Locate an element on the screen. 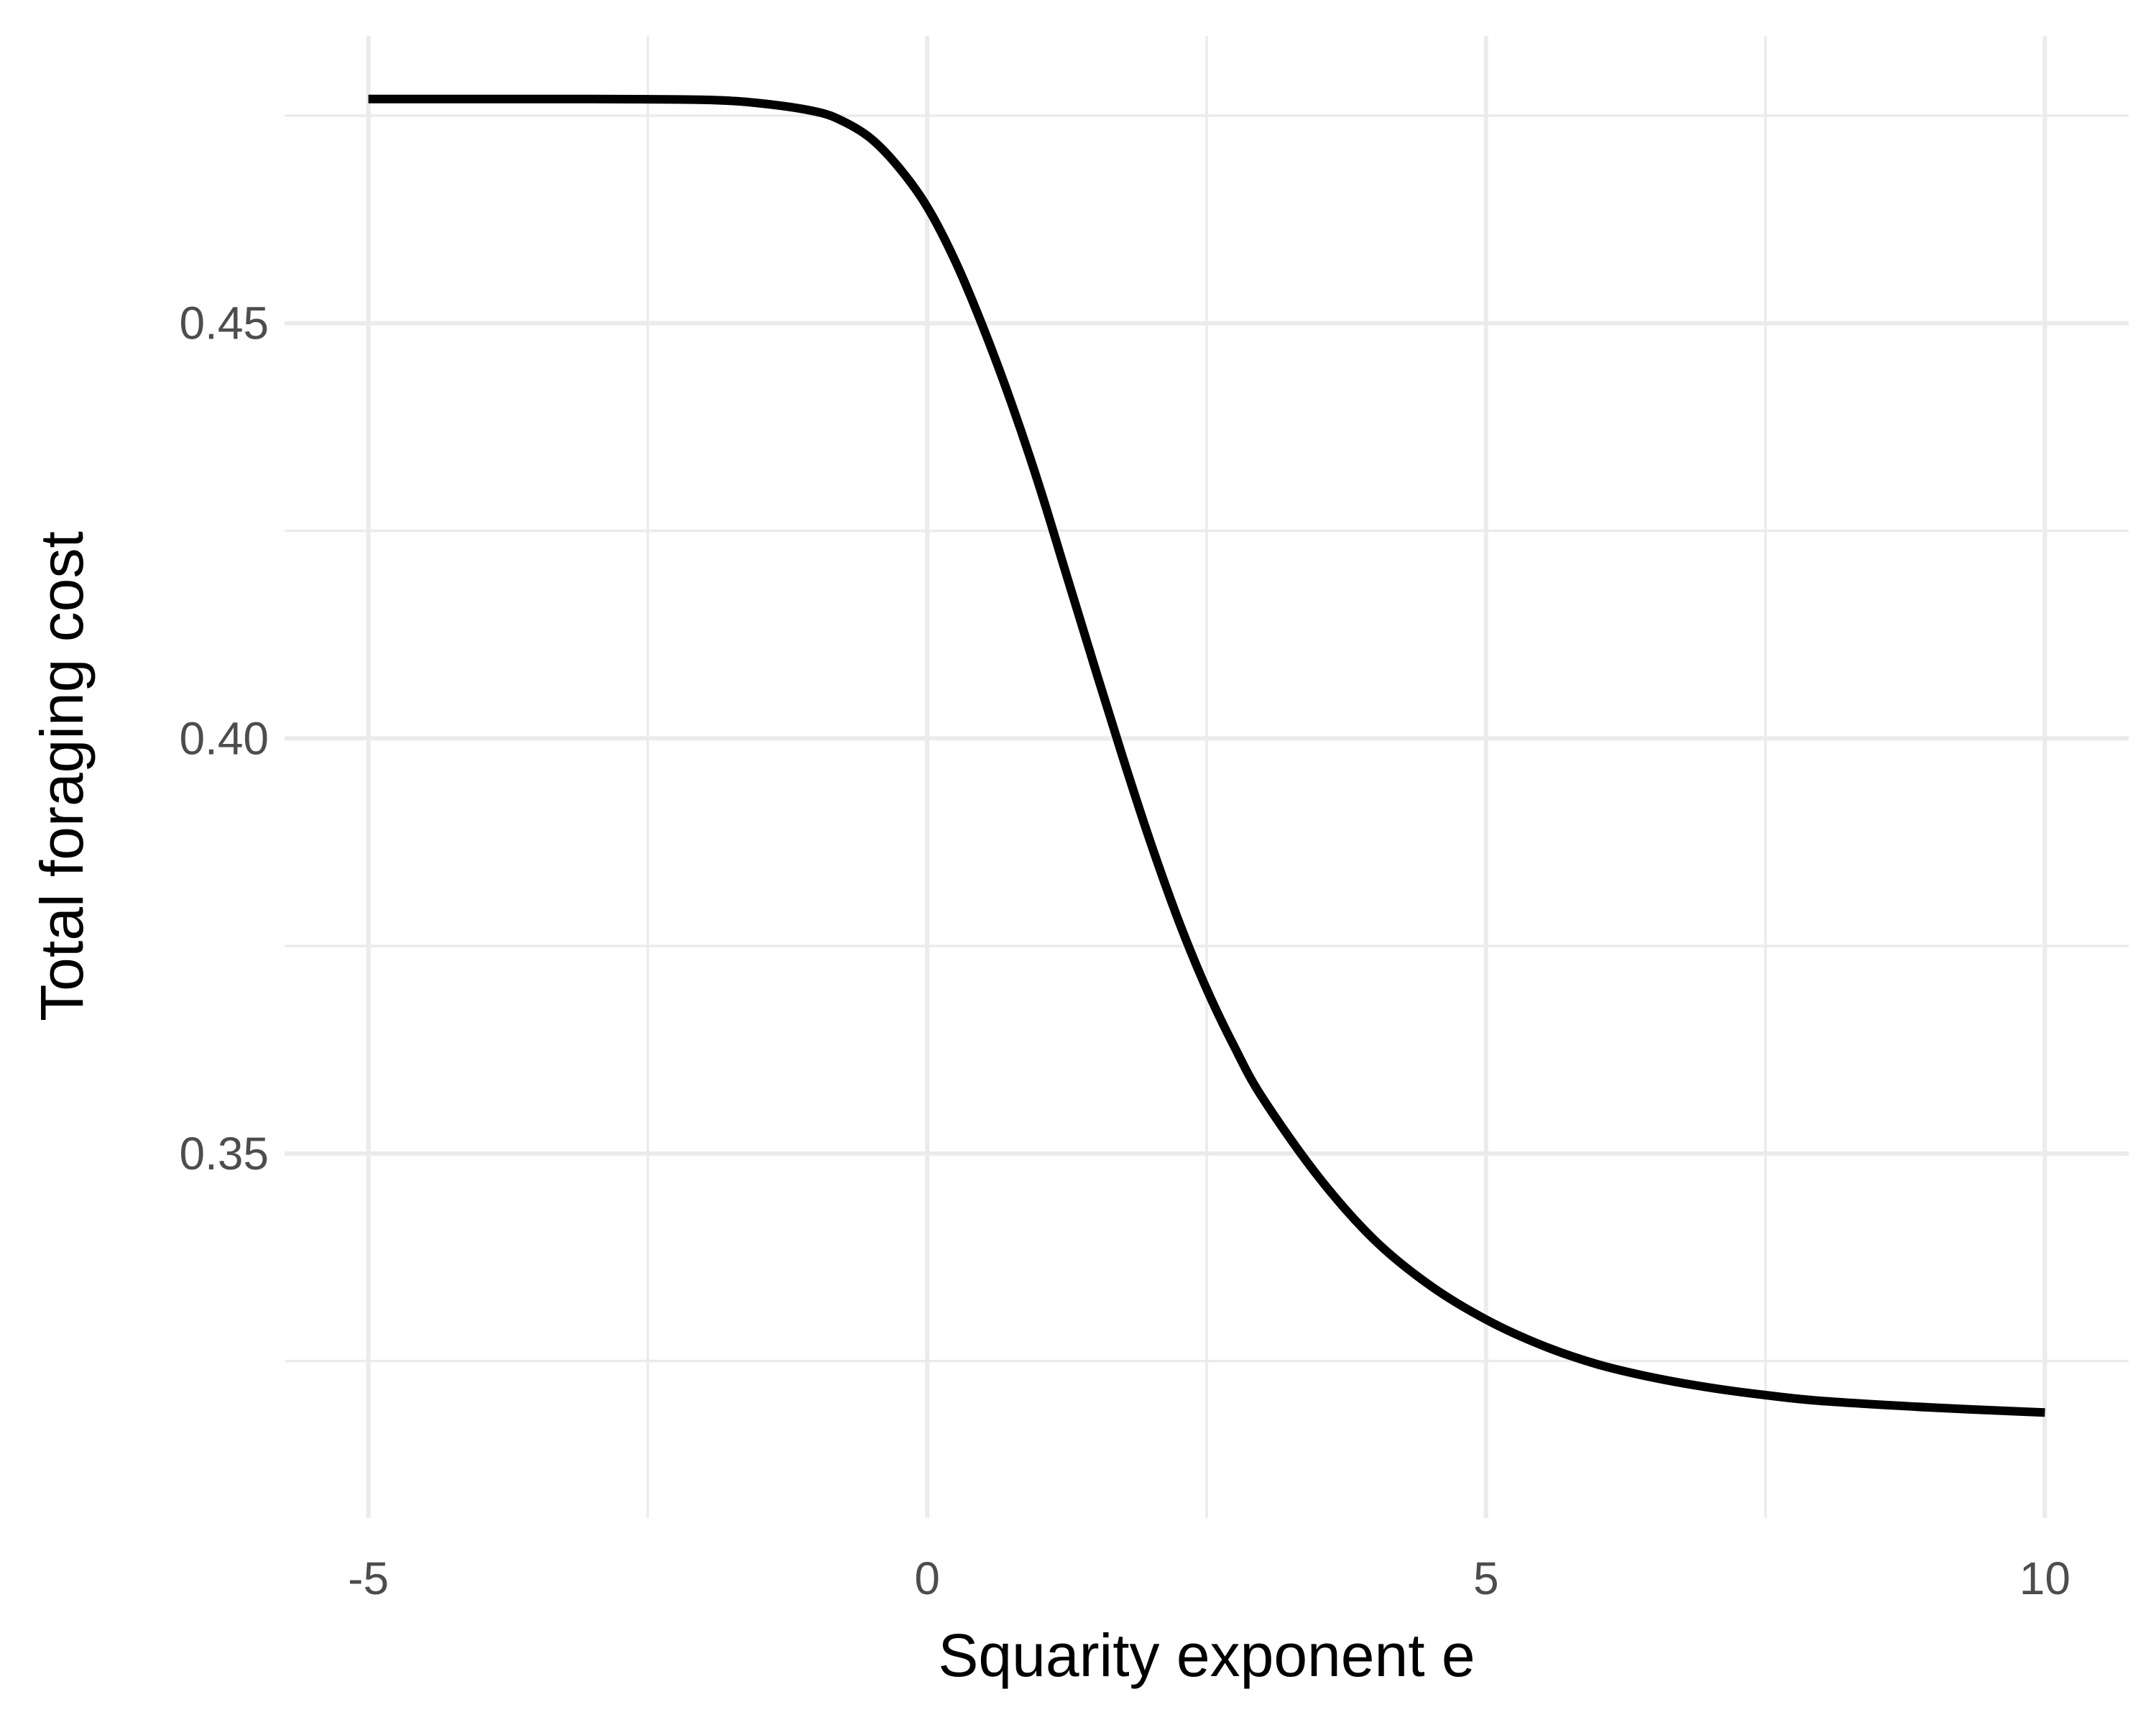 Image resolution: width=2156 pixels, height=1725 pixels. x-axis-title: Squarity exponent e is located at coordinates (1206, 1655).